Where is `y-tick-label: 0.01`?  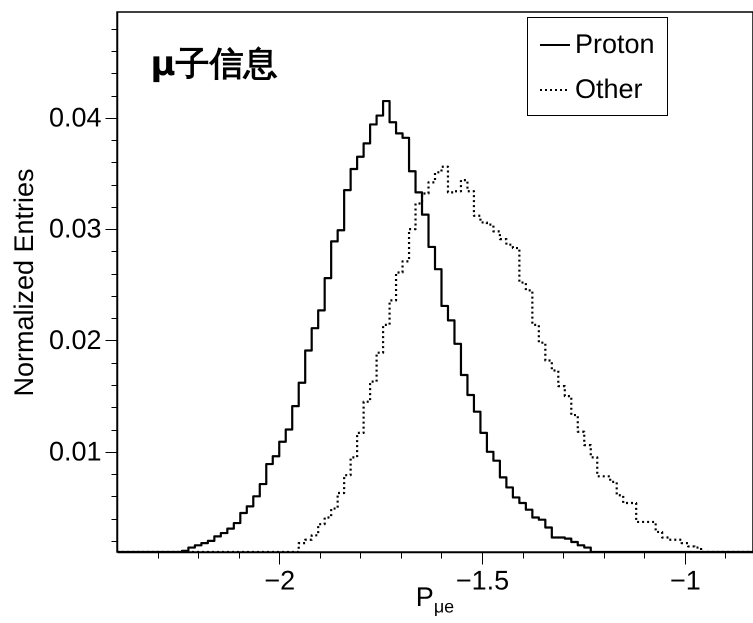 y-tick-label: 0.01 is located at coordinates (75, 451).